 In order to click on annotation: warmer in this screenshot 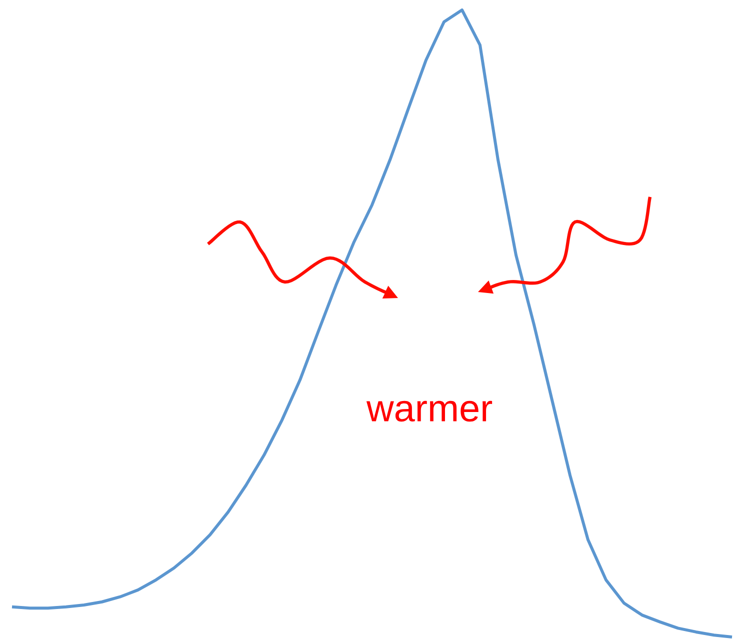, I will do `click(429, 411)`.